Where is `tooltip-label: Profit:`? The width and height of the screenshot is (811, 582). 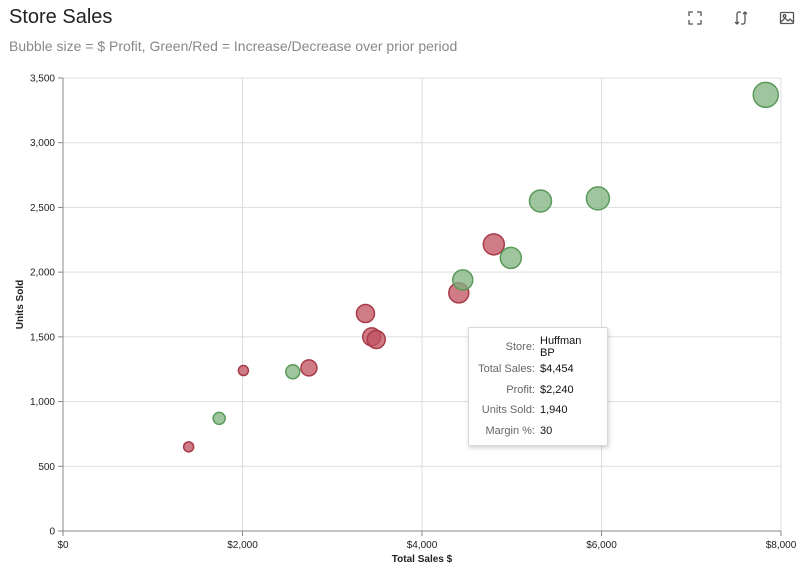
tooltip-label: Profit: is located at coordinates (520, 389).